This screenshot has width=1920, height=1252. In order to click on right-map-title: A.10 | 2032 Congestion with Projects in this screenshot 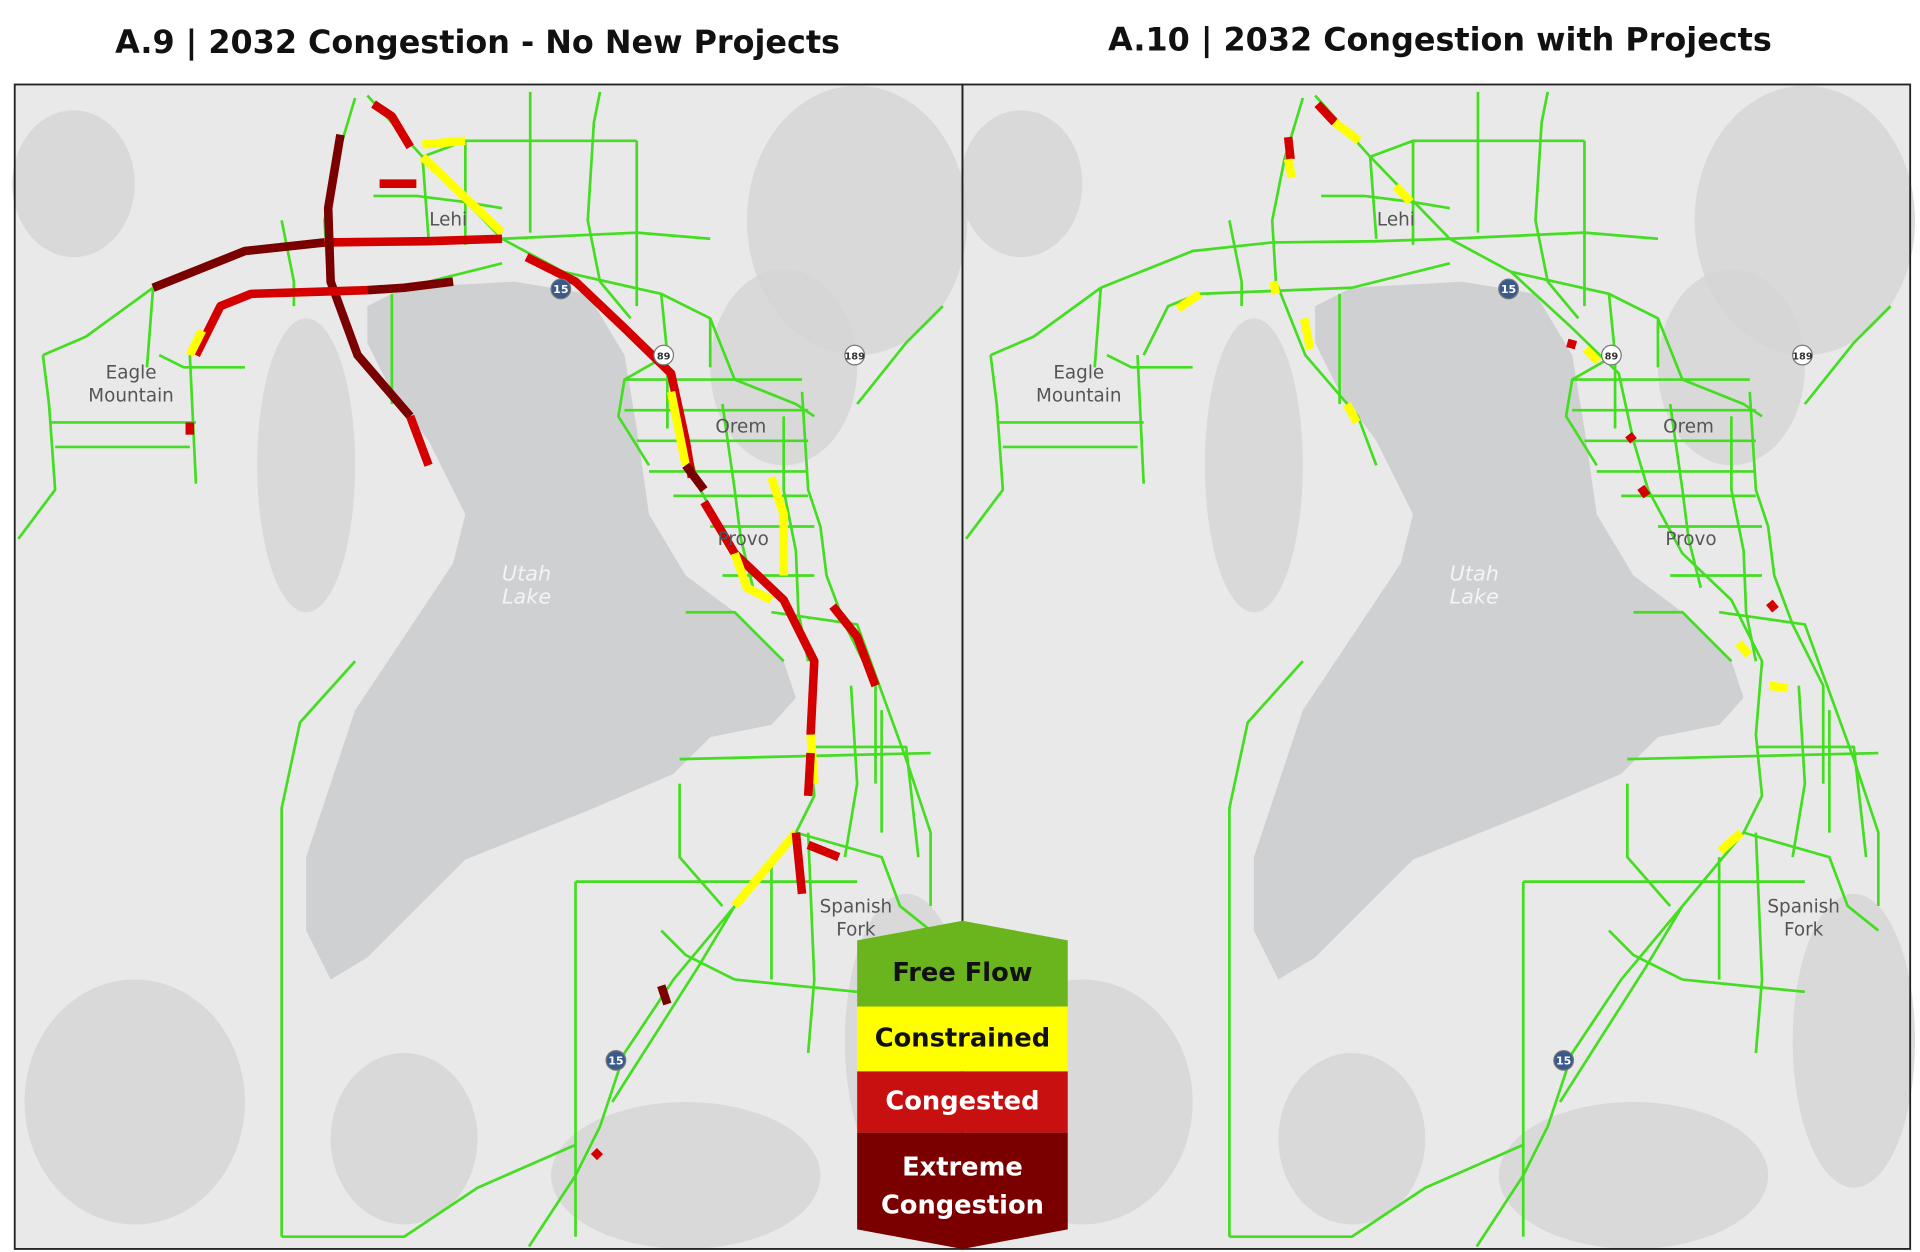, I will do `click(1440, 40)`.